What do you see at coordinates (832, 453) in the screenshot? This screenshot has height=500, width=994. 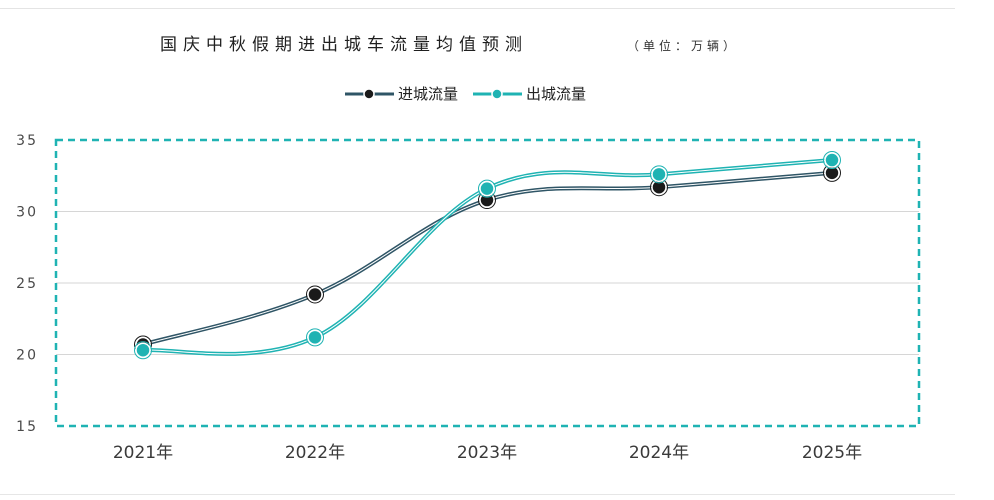 I see `x-tick-label: 2025年` at bounding box center [832, 453].